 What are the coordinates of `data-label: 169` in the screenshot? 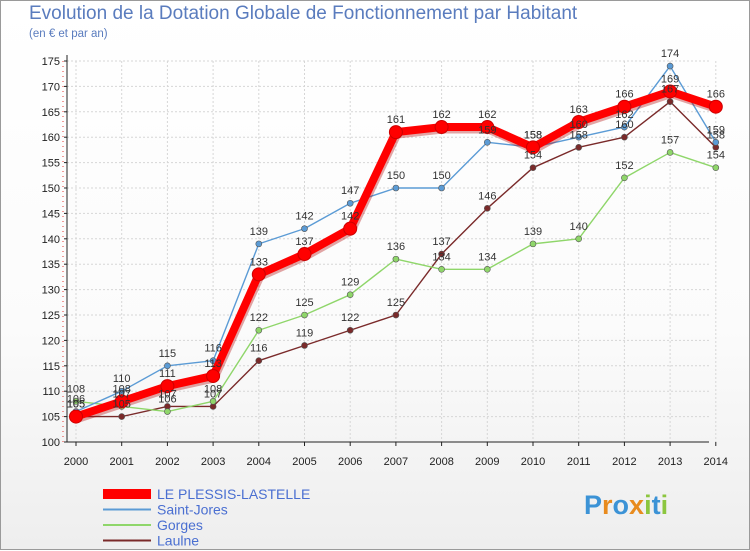 It's located at (670, 79).